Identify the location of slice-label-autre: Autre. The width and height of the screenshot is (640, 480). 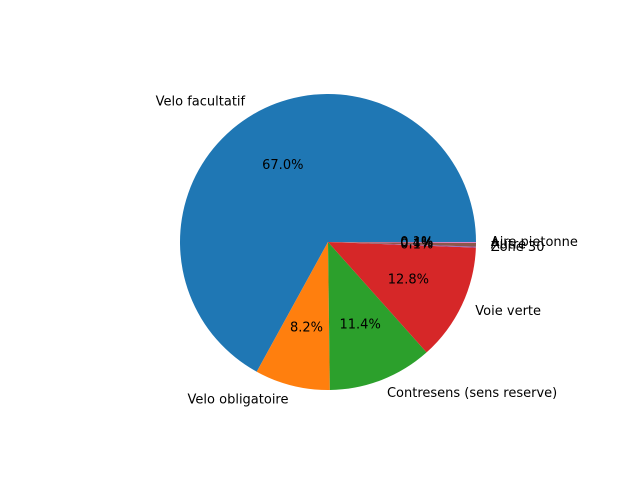
(508, 245).